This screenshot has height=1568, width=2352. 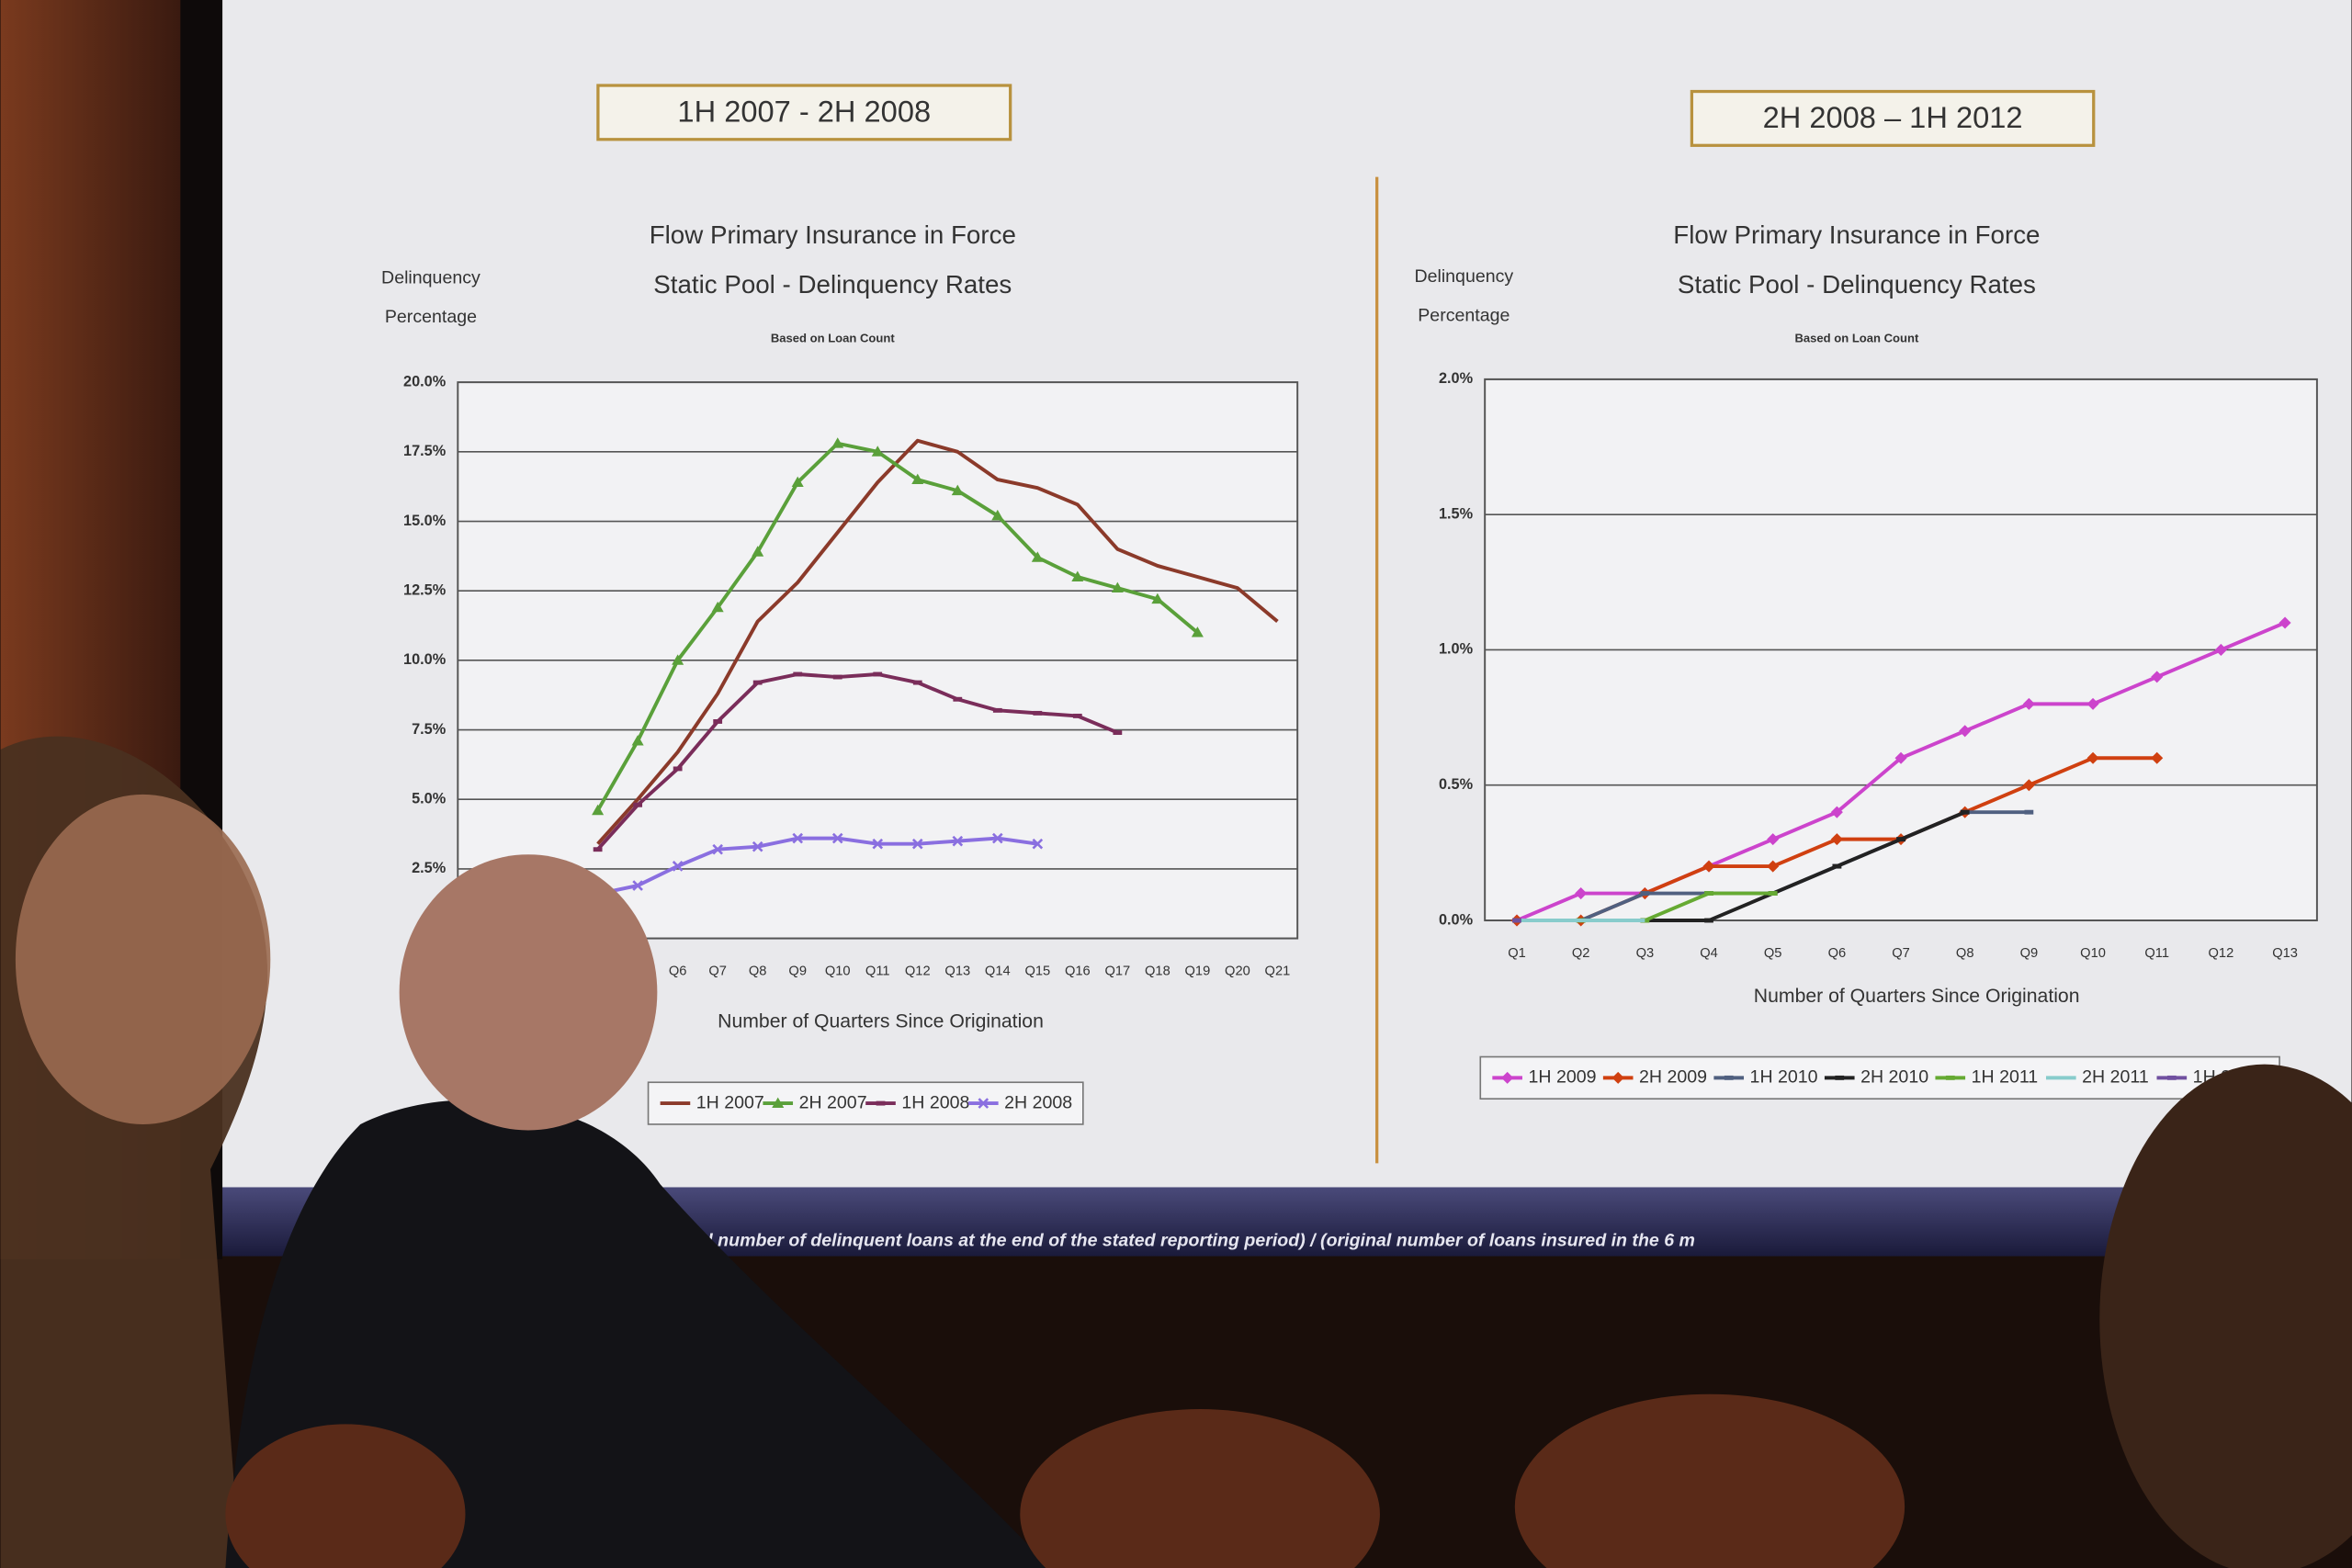 What do you see at coordinates (730, 1102) in the screenshot?
I see `legend-label: 1H 2007` at bounding box center [730, 1102].